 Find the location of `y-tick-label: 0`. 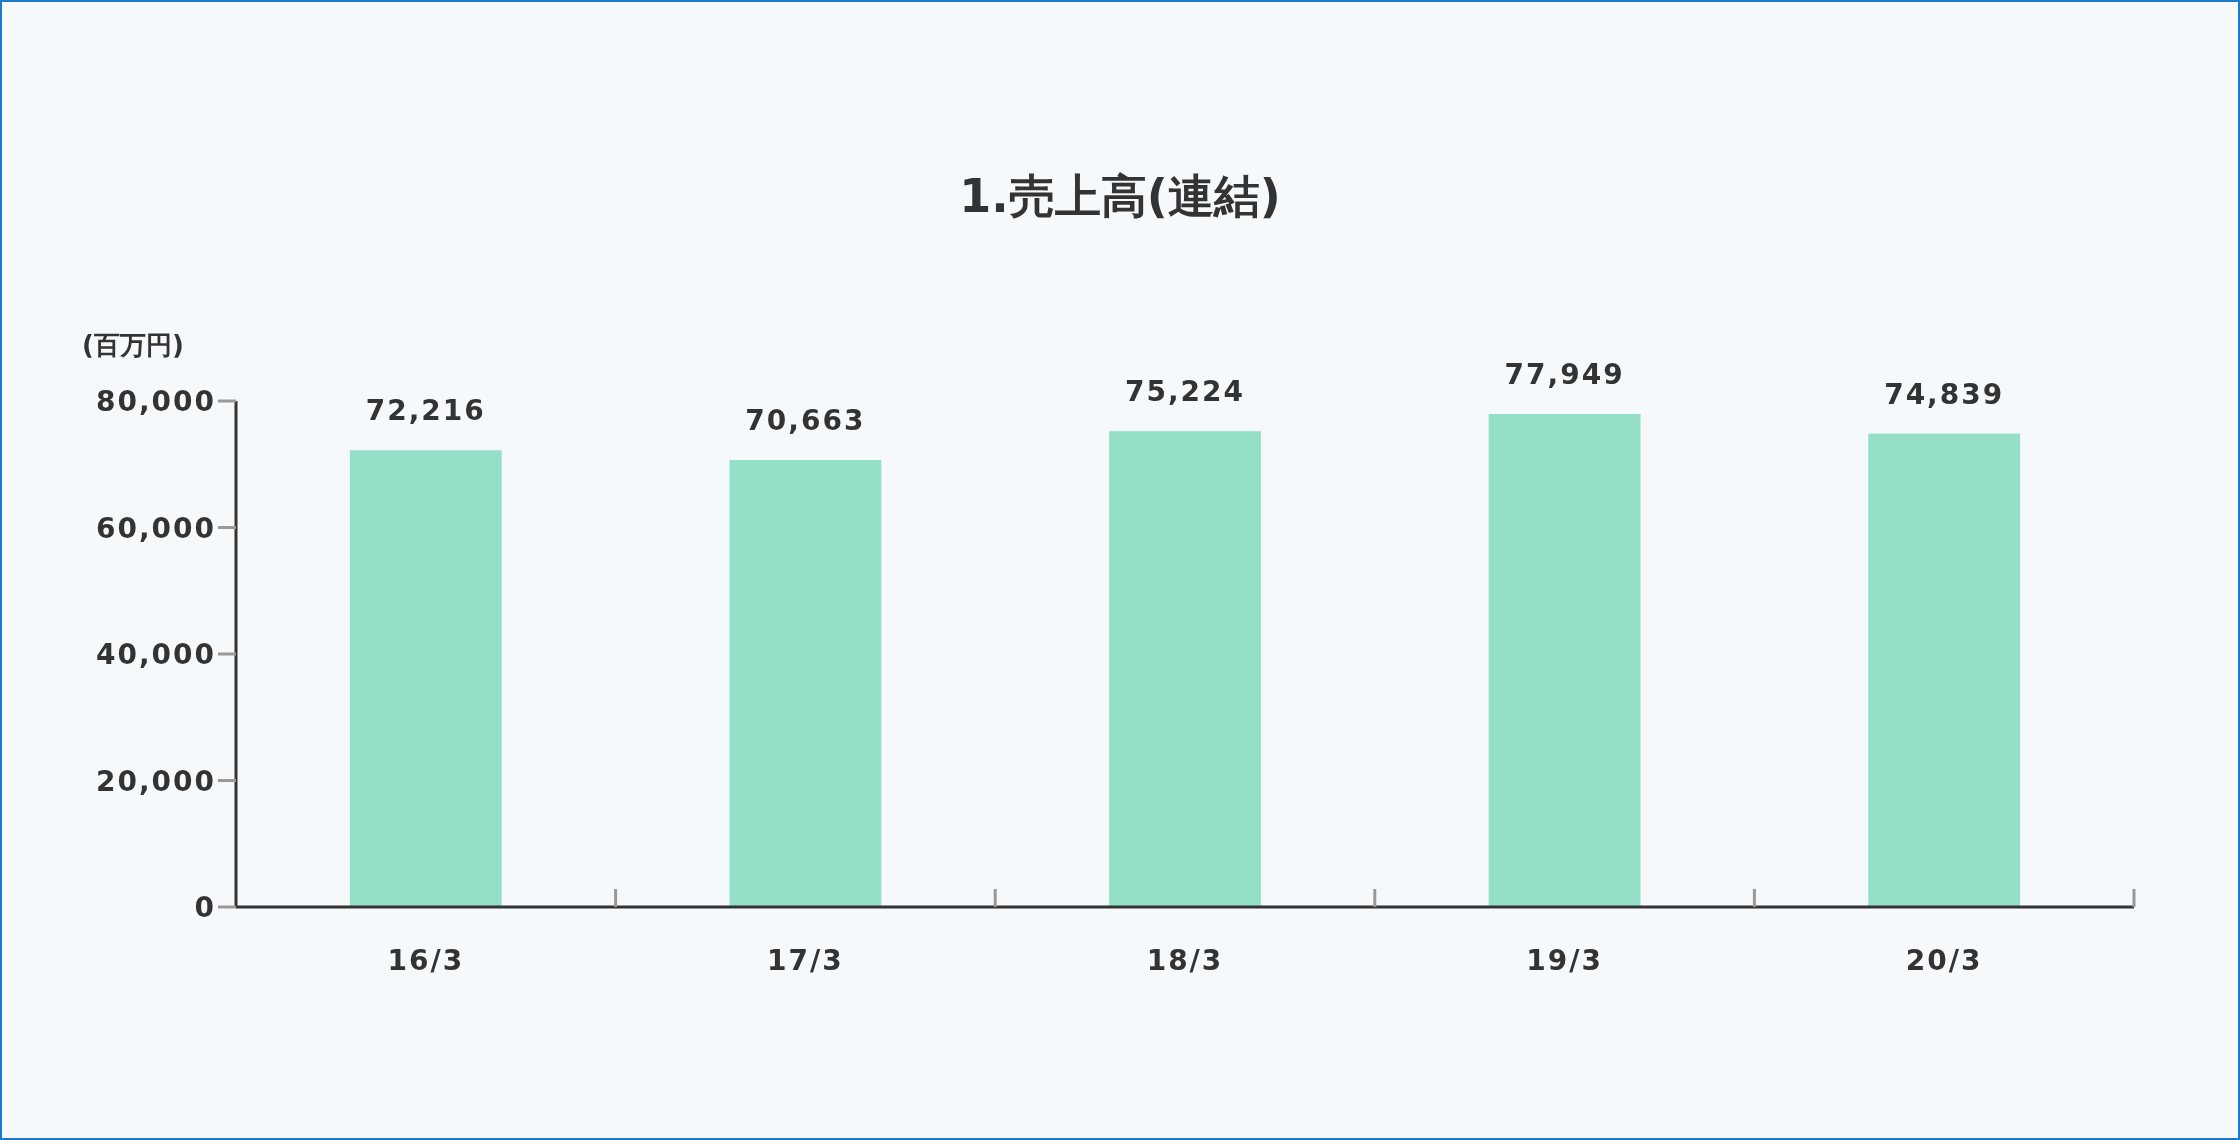

y-tick-label: 0 is located at coordinates (205, 907).